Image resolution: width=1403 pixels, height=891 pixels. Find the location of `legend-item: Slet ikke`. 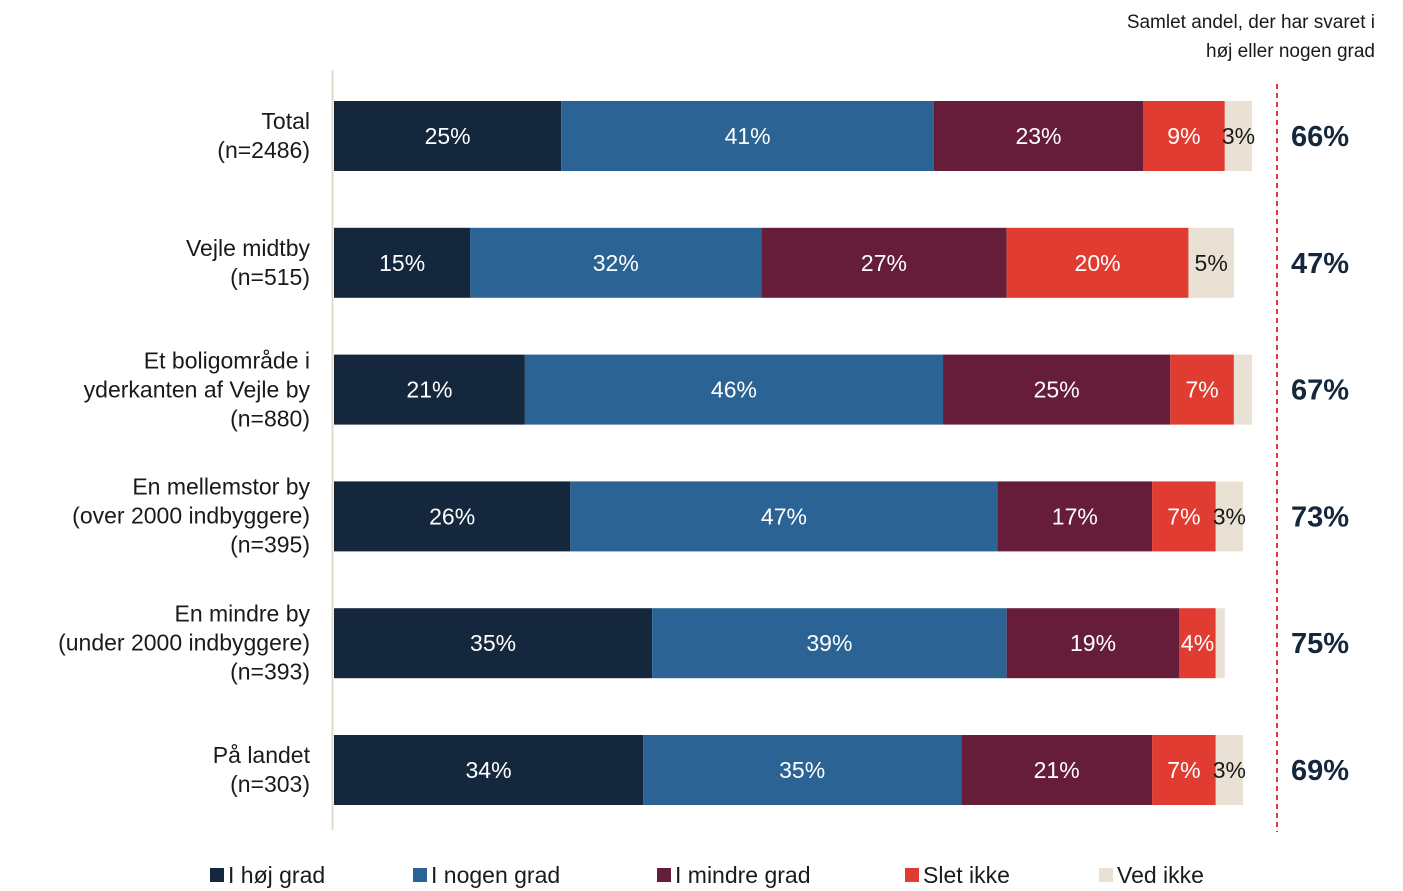

legend-item: Slet ikke is located at coordinates (957, 875).